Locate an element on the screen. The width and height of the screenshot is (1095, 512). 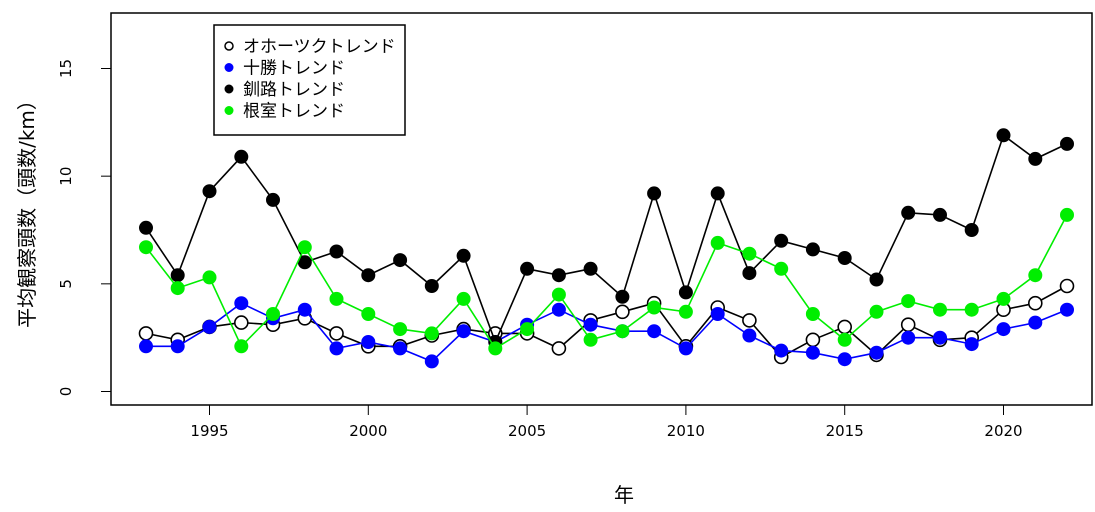
y-tick-label: 10 is located at coordinates (66, 176).